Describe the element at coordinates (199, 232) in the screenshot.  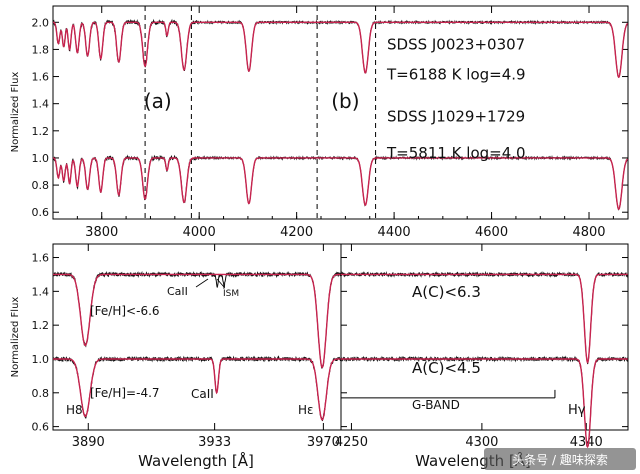
I see `top-x-tick-label: 4000` at that location.